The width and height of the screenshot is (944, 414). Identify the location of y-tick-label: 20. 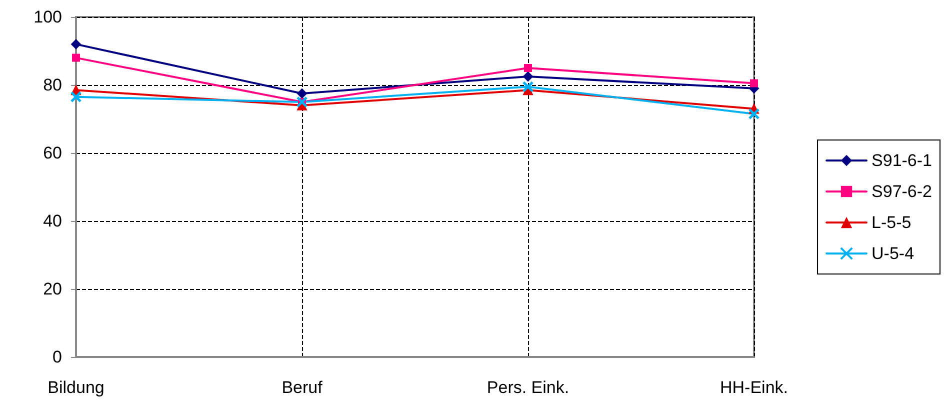
(52, 289).